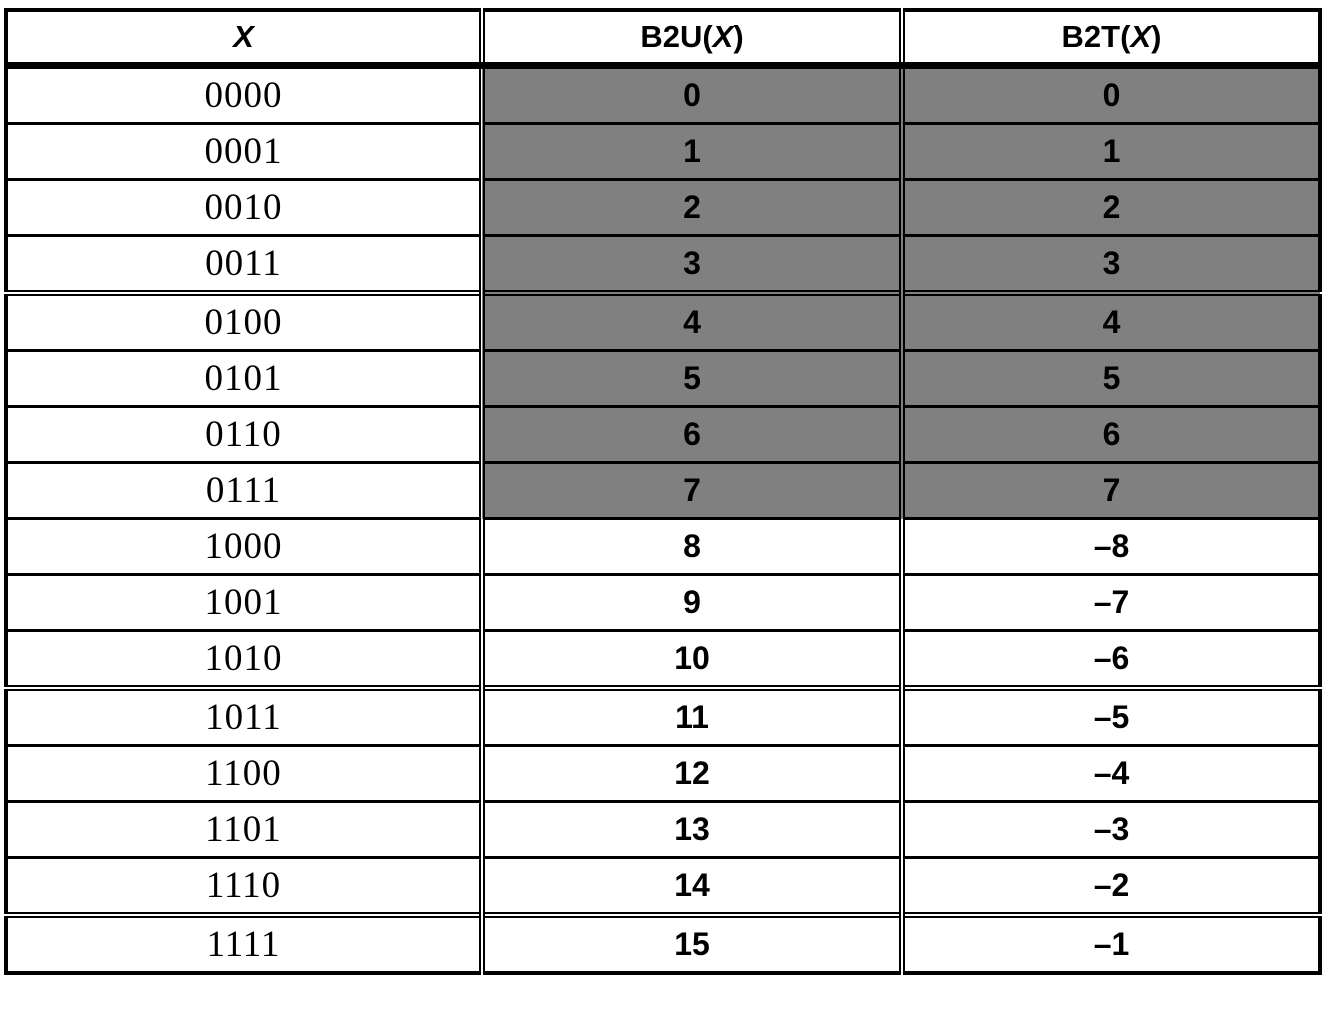  What do you see at coordinates (1111, 490) in the screenshot?
I see `b2t-cell: 7` at bounding box center [1111, 490].